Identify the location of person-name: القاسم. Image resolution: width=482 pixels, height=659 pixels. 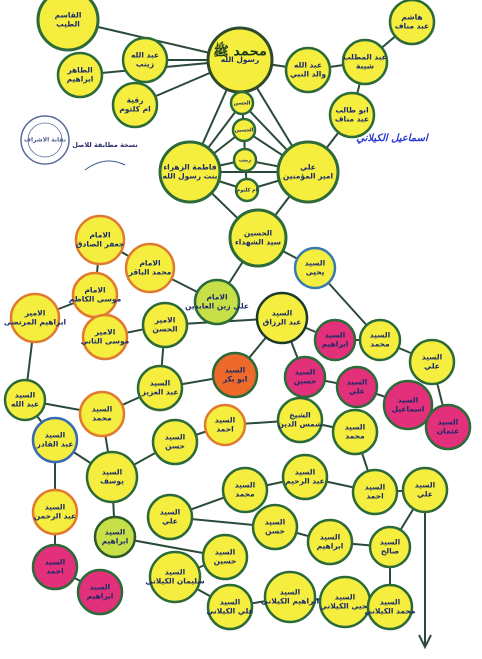
(68, 15).